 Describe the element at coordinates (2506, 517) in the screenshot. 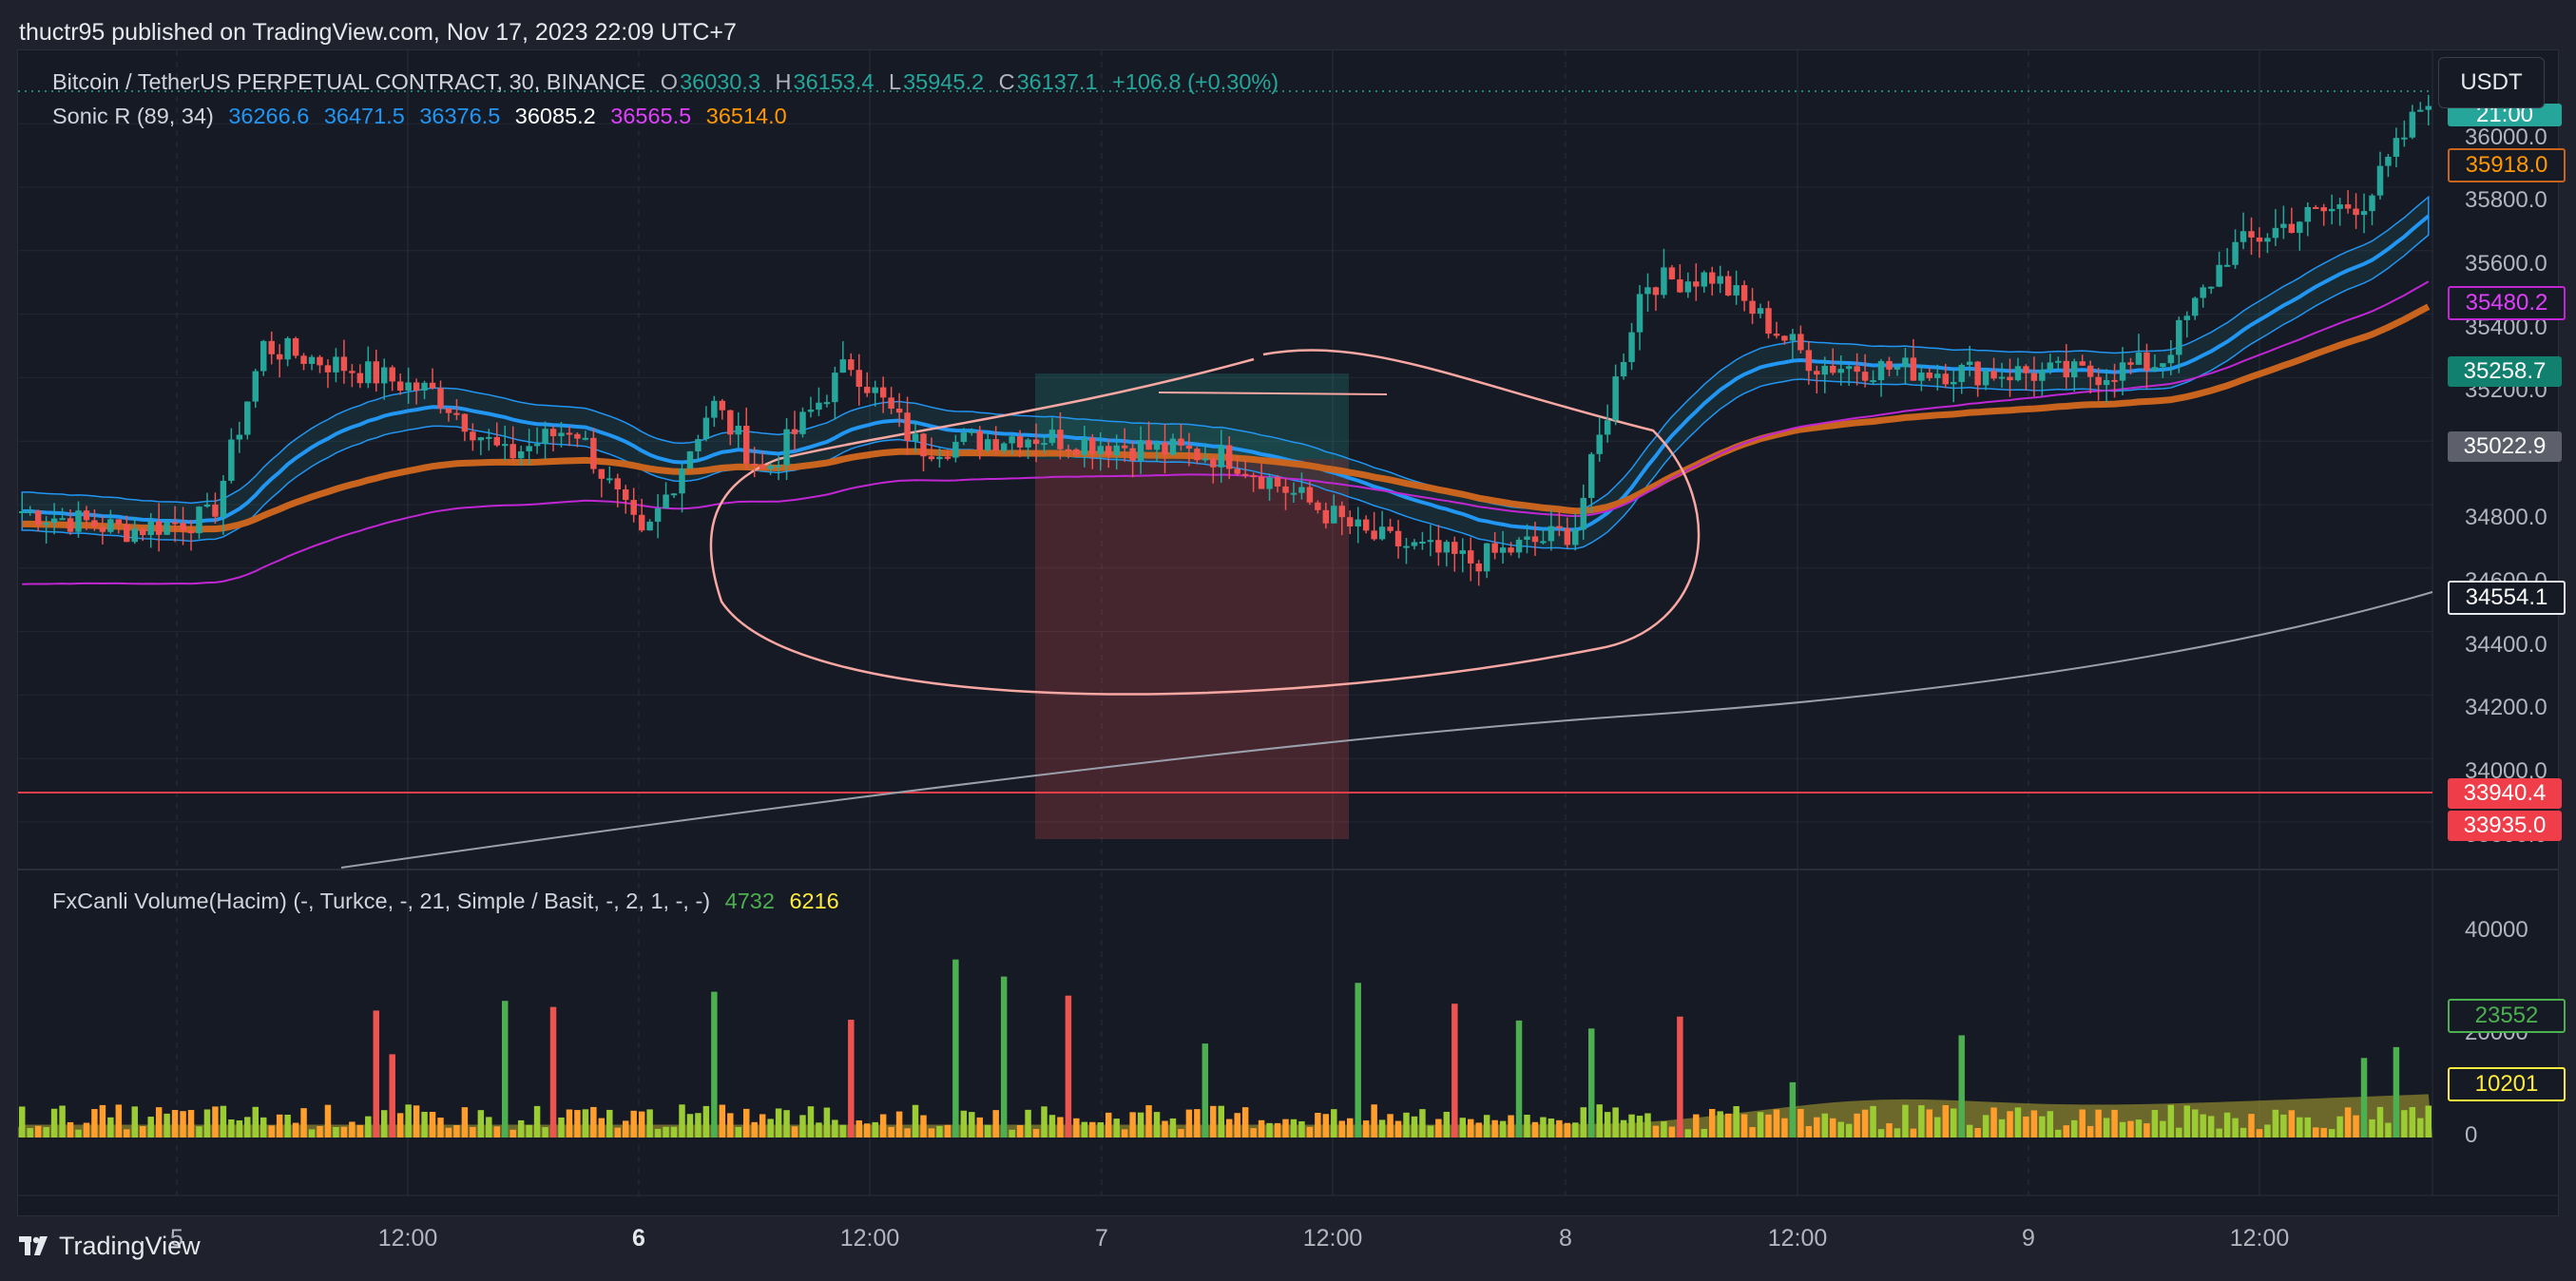

I see `price-axis-label: 34800.0` at that location.